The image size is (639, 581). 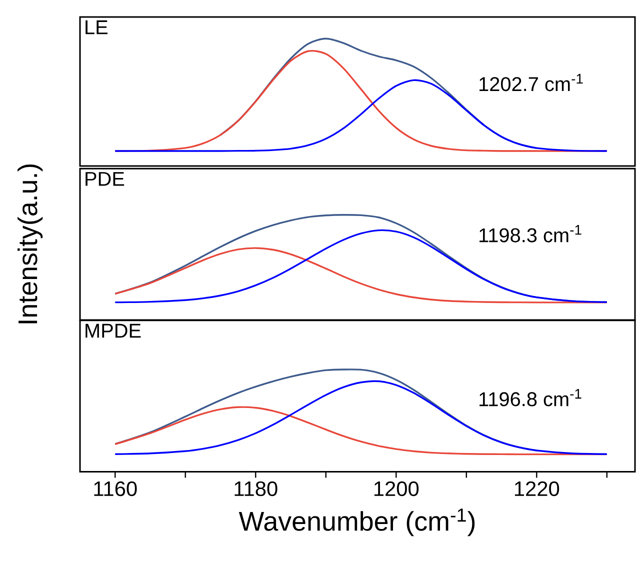 I want to click on x-tick-label: 1220, so click(x=537, y=488).